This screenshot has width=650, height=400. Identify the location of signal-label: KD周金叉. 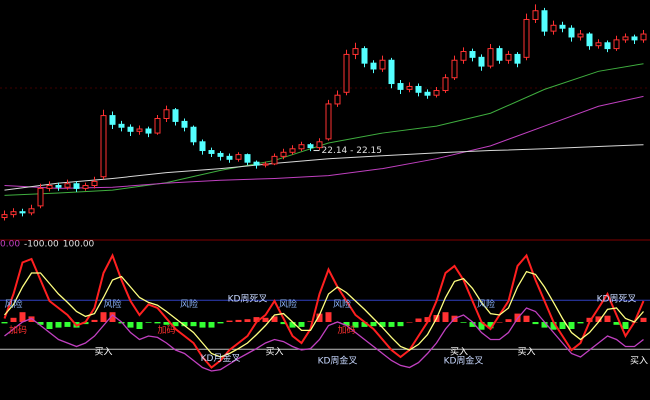
(338, 361).